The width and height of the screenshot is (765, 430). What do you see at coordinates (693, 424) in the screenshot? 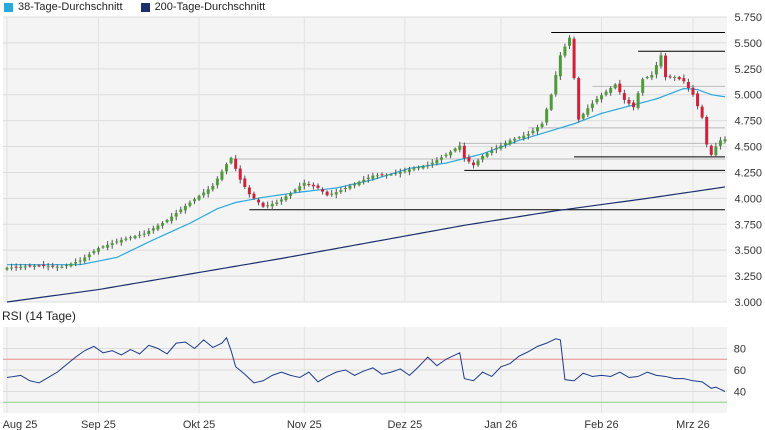
I see `x-tick-label: Mrz 26` at bounding box center [693, 424].